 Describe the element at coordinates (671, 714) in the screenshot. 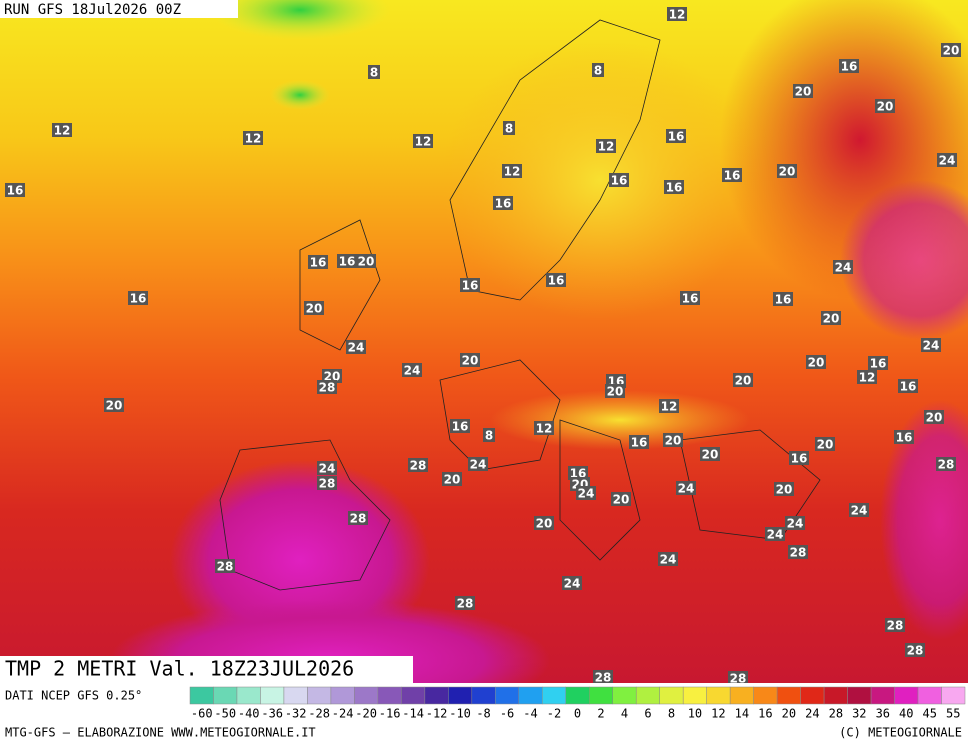

I see `colorbar-label: 8` at that location.